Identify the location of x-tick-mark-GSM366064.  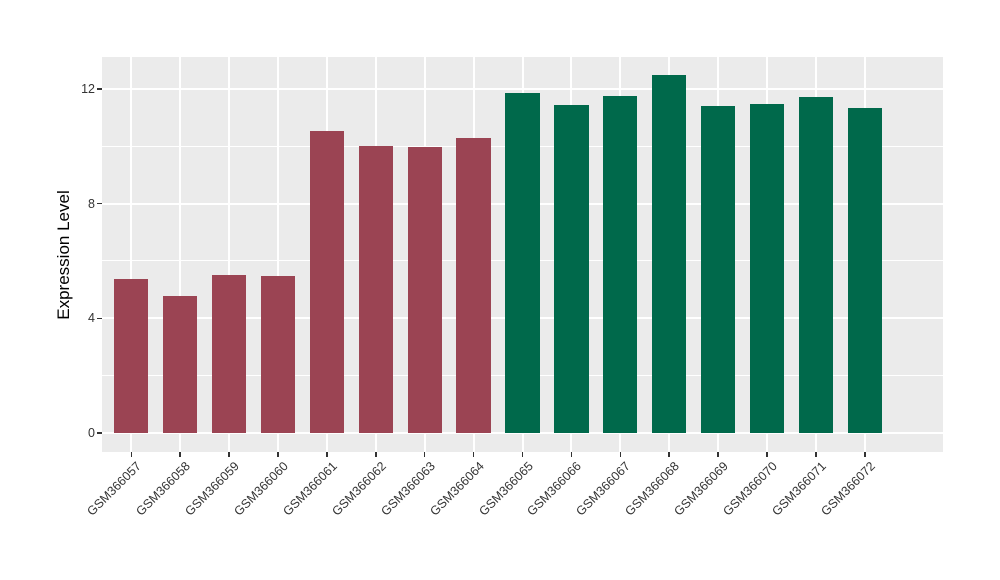
(473, 454).